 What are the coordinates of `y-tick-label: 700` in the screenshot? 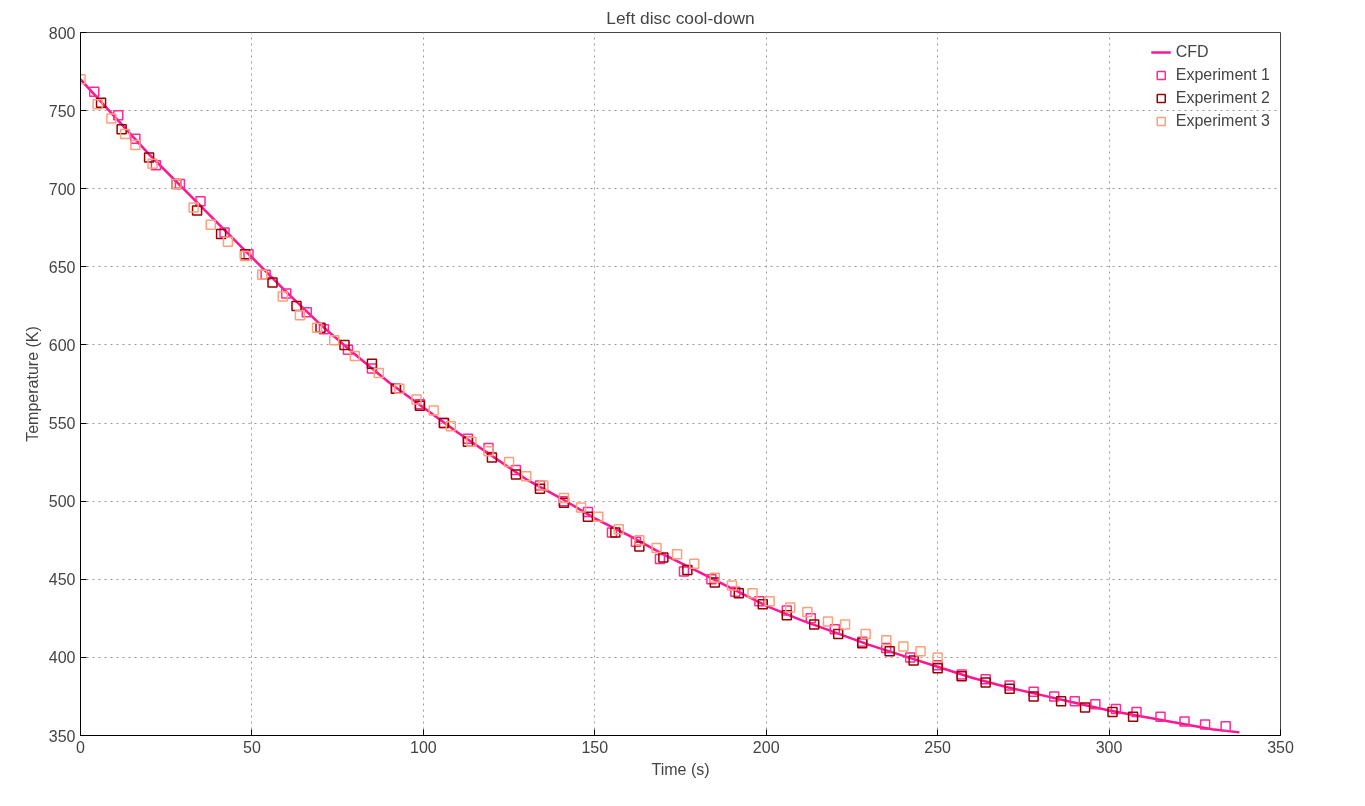 It's located at (62, 189).